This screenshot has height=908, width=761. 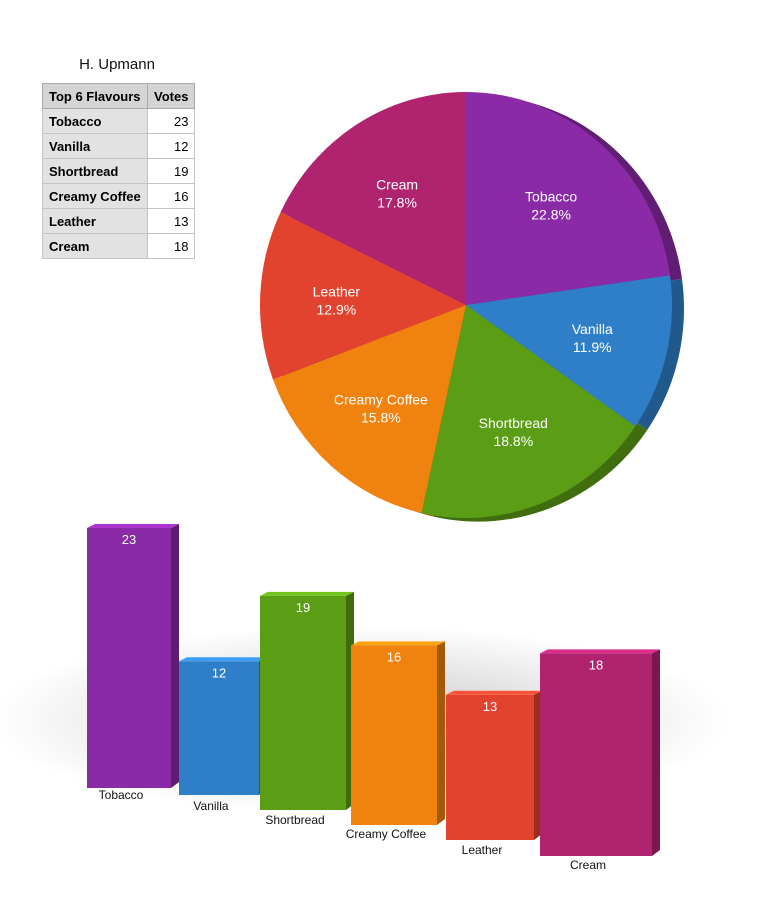 What do you see at coordinates (600, 651) in the screenshot?
I see `bar-top-cream` at bounding box center [600, 651].